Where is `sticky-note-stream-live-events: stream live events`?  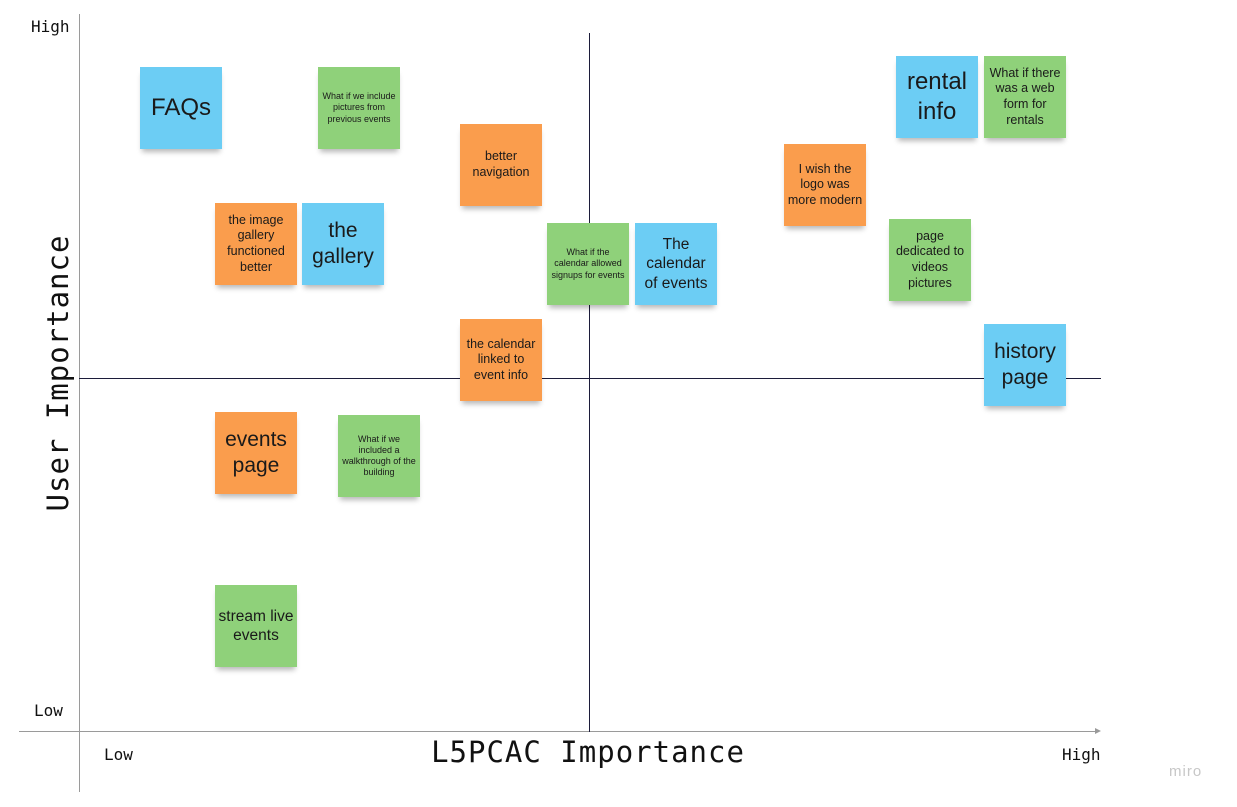 sticky-note-stream-live-events: stream live events is located at coordinates (256, 626).